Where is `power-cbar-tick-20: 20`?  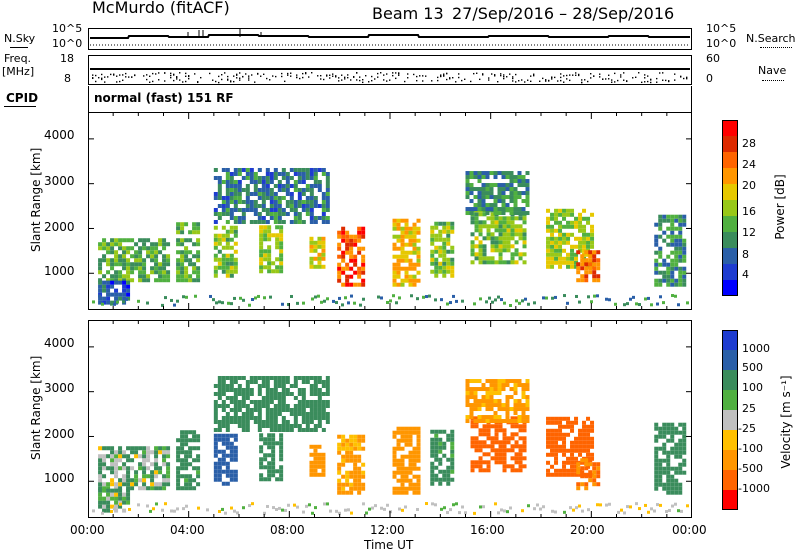 power-cbar-tick-20: 20 is located at coordinates (749, 185).